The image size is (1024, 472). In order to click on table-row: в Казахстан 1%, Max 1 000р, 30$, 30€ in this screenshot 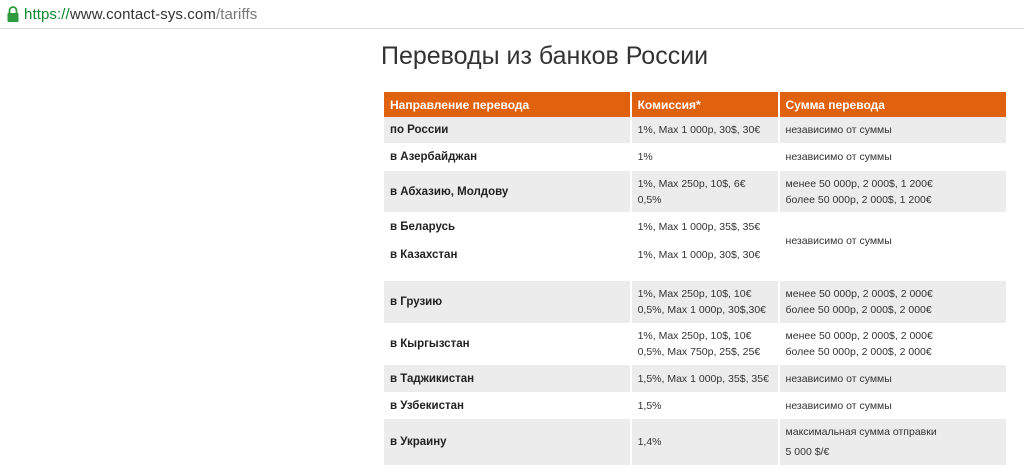, I will do `click(695, 255)`.